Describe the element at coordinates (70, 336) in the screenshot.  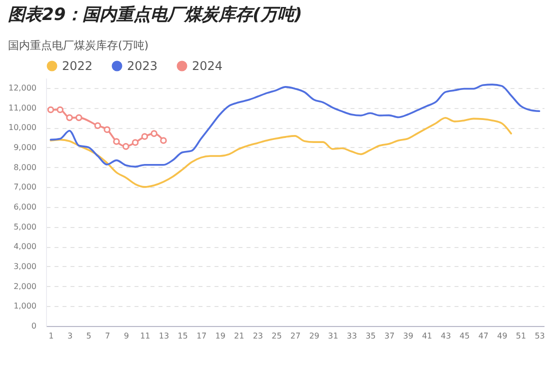
I see `x-tick-label: 3` at that location.